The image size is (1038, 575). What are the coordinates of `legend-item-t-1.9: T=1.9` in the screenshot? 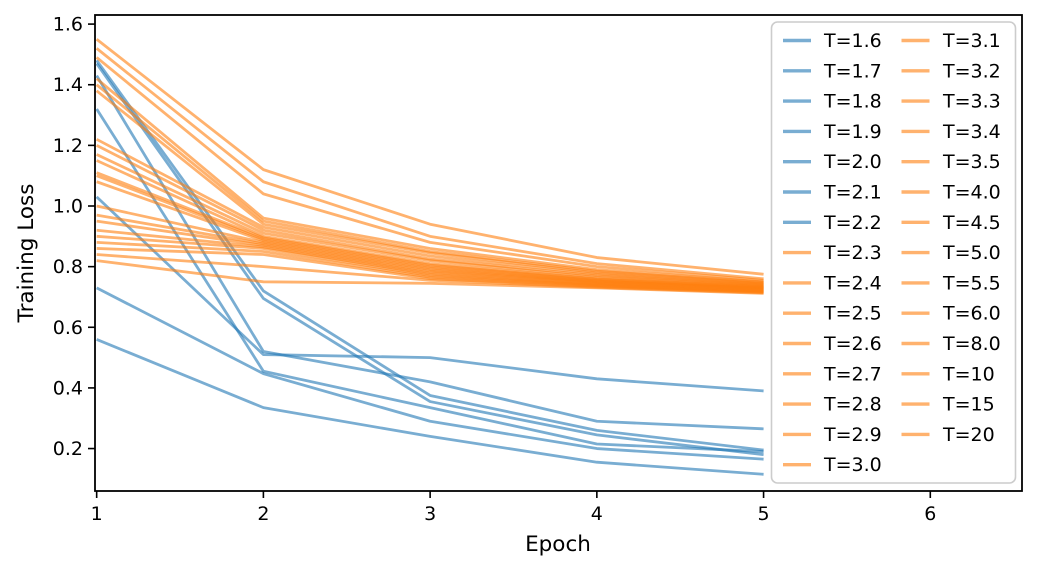 It's located at (832, 132).